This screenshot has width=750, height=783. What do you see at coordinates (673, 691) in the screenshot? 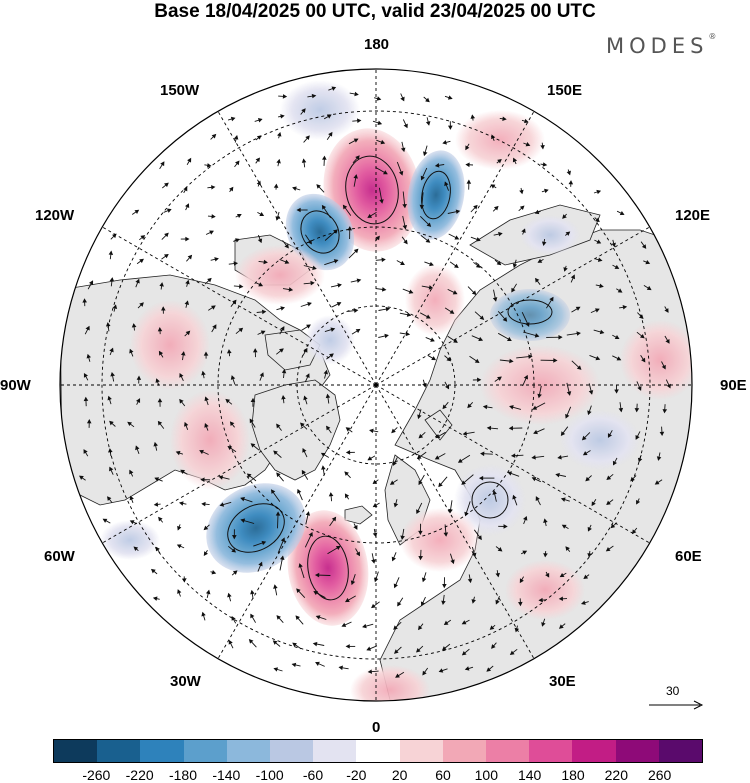
I see `reference-vector-value: 30` at bounding box center [673, 691].